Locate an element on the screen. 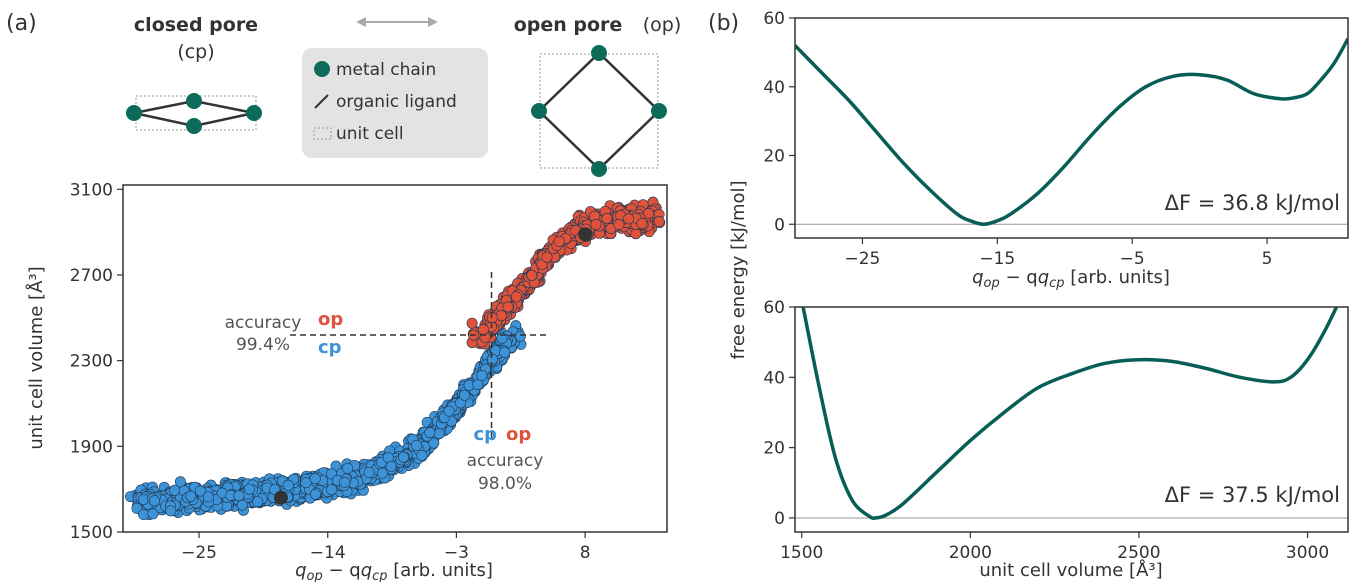 This screenshot has height=582, width=1353. delta-f-annotation-2: ΔF = 37.5 kJ/mol is located at coordinates (1252, 495).